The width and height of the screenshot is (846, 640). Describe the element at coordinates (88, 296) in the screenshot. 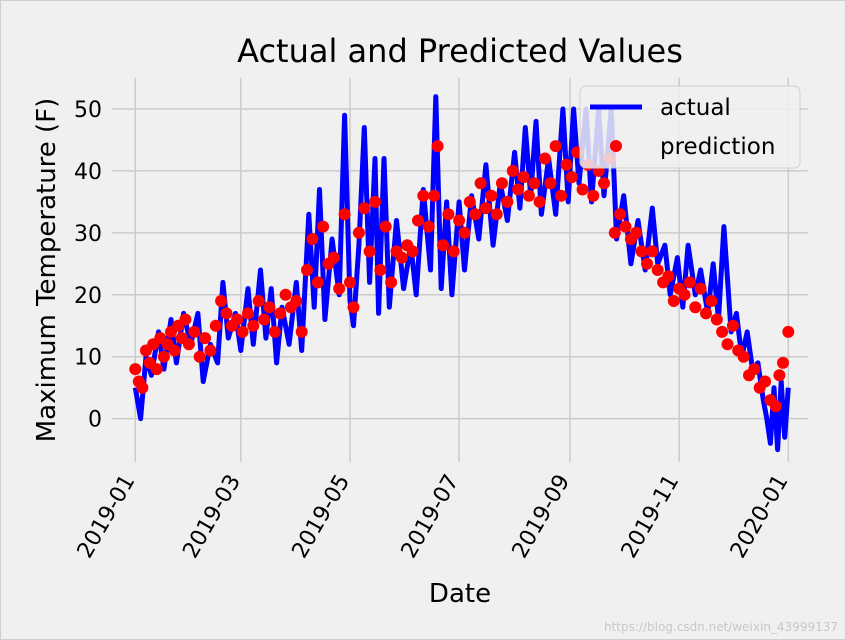

I see `y-tick-label: 20` at that location.